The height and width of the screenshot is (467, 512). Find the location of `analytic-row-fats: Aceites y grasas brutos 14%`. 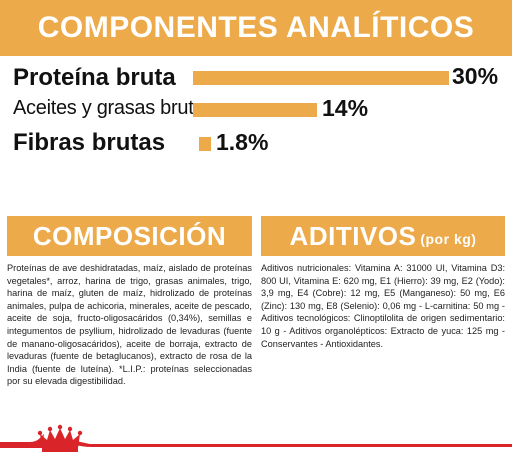

analytic-row-fats: Aceites y grasas brutos 14% is located at coordinates (256, 109).